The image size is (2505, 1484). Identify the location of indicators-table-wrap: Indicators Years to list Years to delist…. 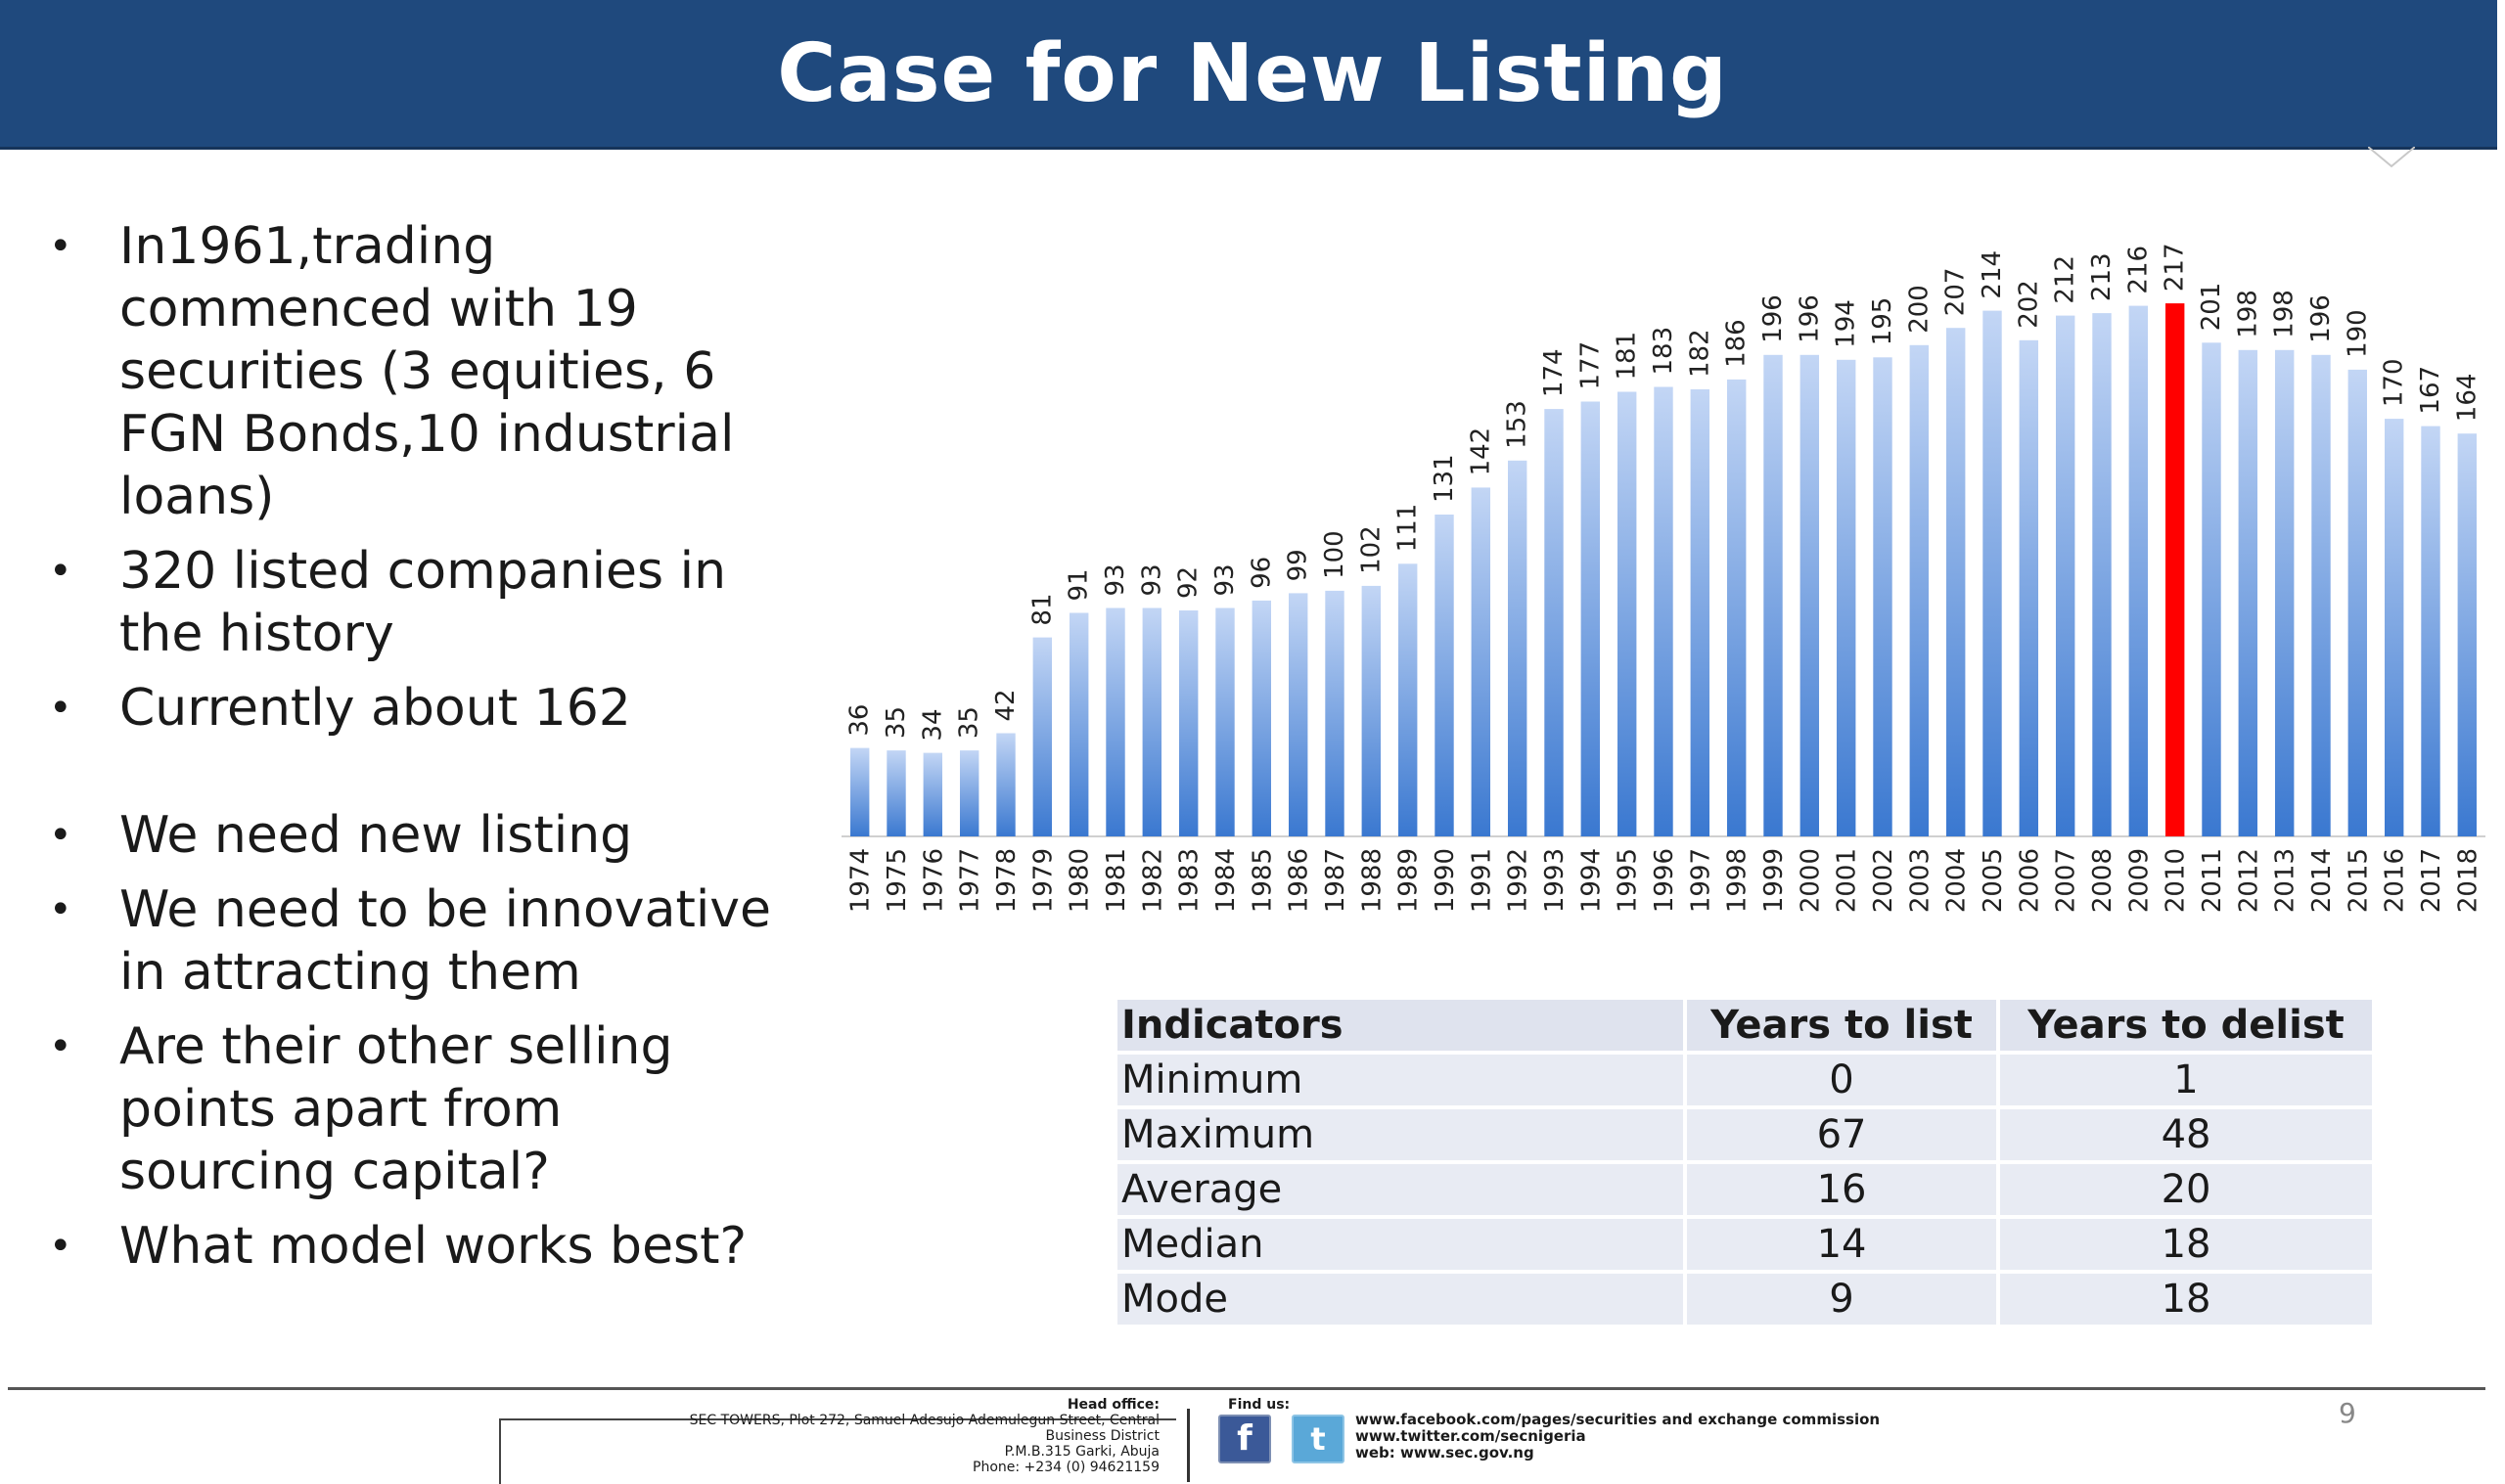
(1745, 1162).